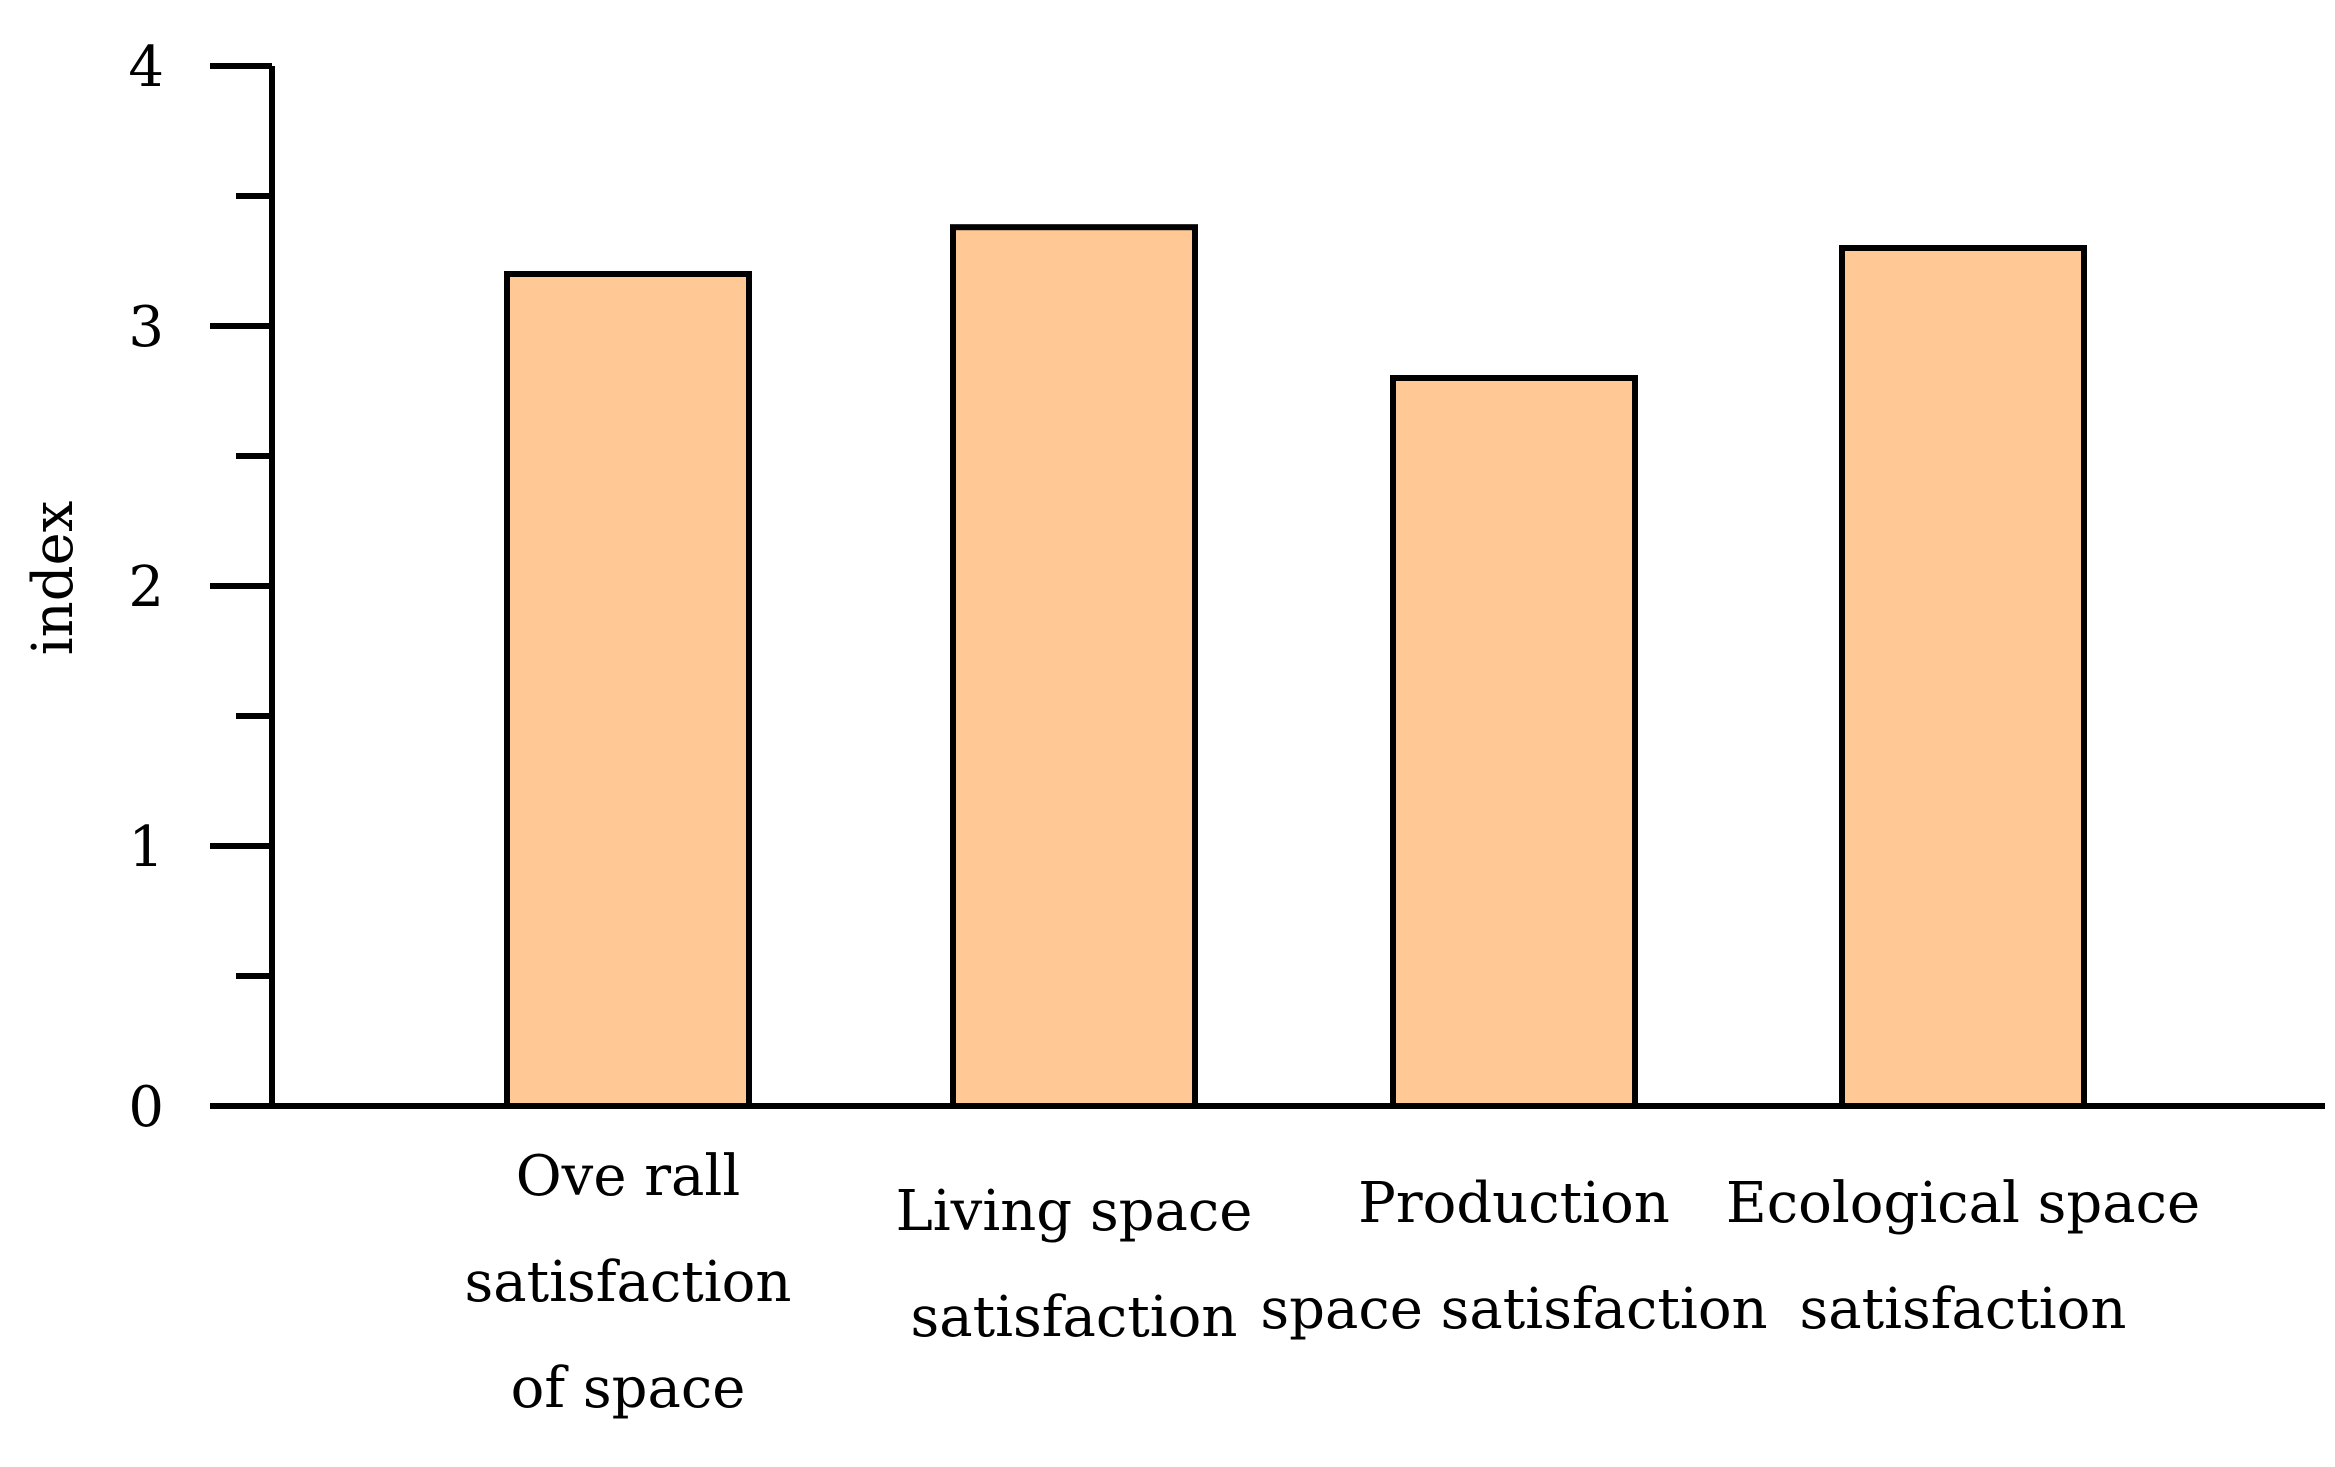 The height and width of the screenshot is (1467, 2335). What do you see at coordinates (146, 587) in the screenshot?
I see `y-tick-label: 2` at bounding box center [146, 587].